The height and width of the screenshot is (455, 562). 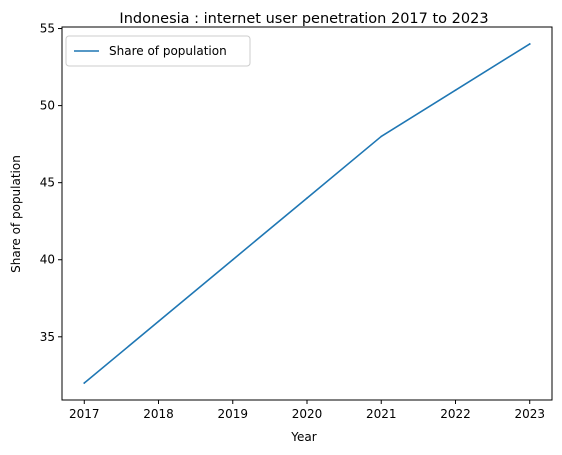 I want to click on y-tick-label: 55, so click(x=47, y=29).